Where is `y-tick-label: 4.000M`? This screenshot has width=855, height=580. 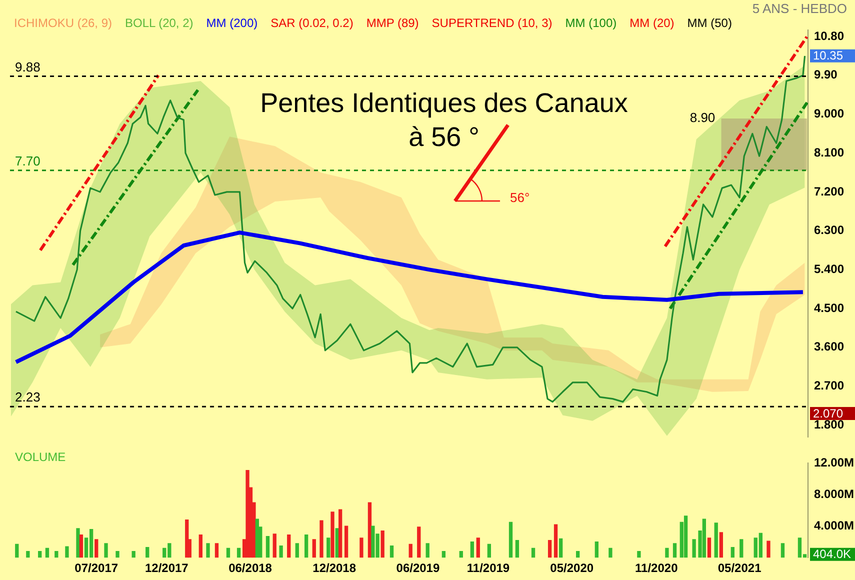 y-tick-label: 4.000M is located at coordinates (834, 525).